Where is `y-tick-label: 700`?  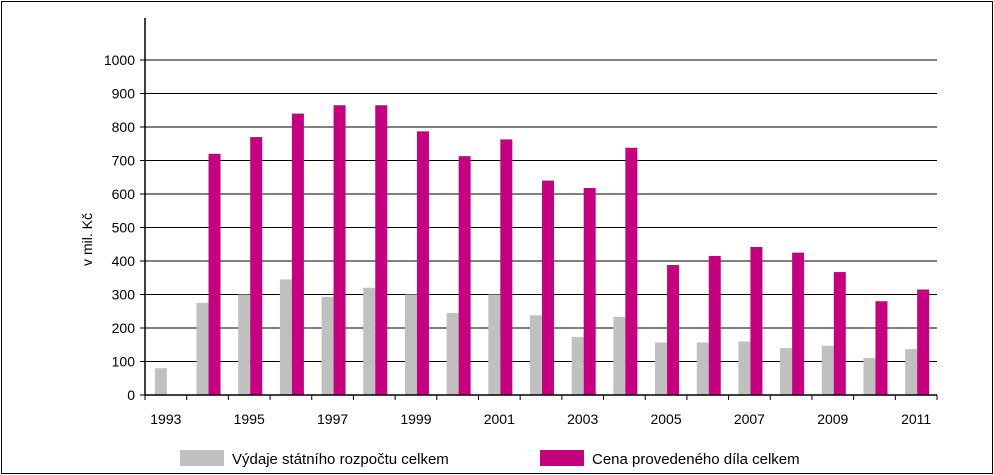 y-tick-label: 700 is located at coordinates (124, 161).